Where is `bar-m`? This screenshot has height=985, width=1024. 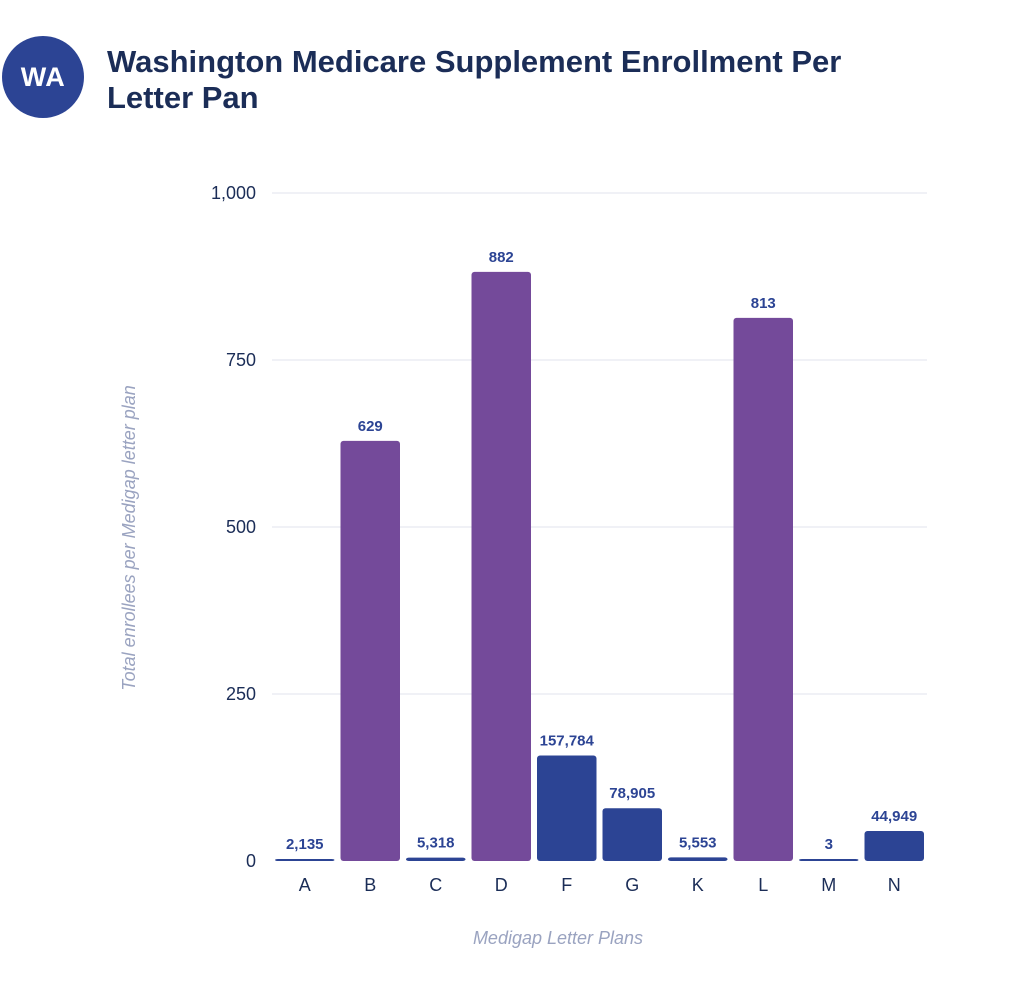
bar-m is located at coordinates (829, 859).